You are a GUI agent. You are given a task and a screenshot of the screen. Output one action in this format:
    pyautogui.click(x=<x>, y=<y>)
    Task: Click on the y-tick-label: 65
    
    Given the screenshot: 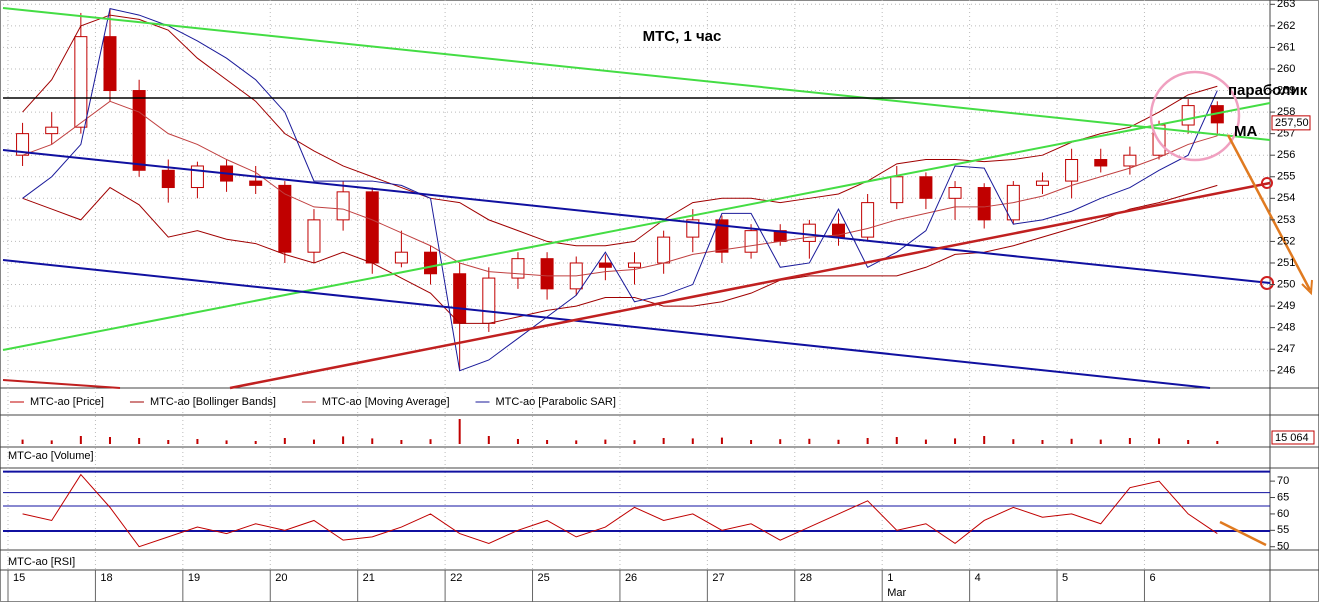 What is the action you would take?
    pyautogui.click(x=1283, y=497)
    